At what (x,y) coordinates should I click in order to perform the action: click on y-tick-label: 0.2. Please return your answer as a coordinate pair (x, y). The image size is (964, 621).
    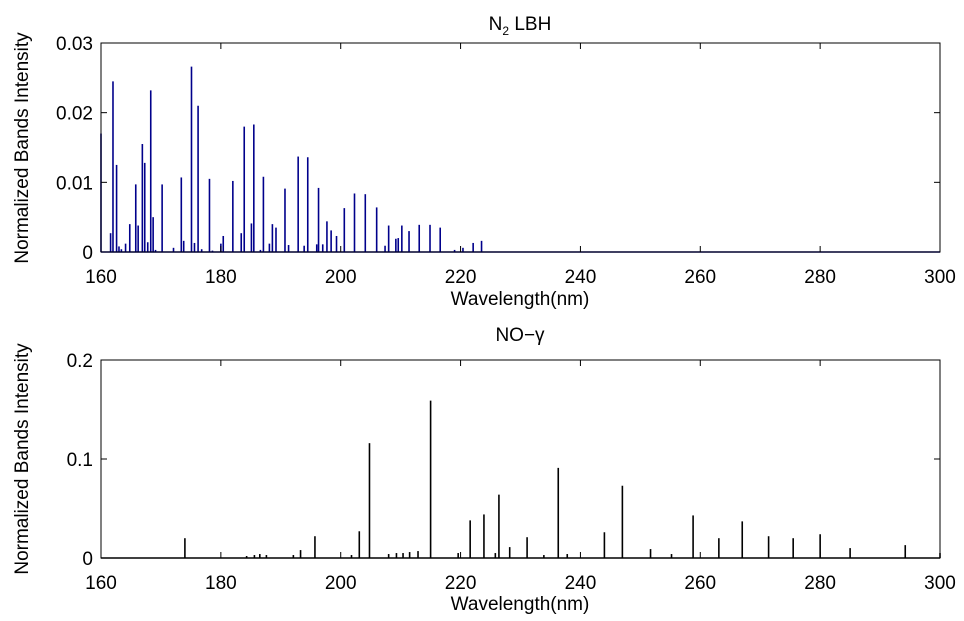
    Looking at the image, I should click on (80, 361).